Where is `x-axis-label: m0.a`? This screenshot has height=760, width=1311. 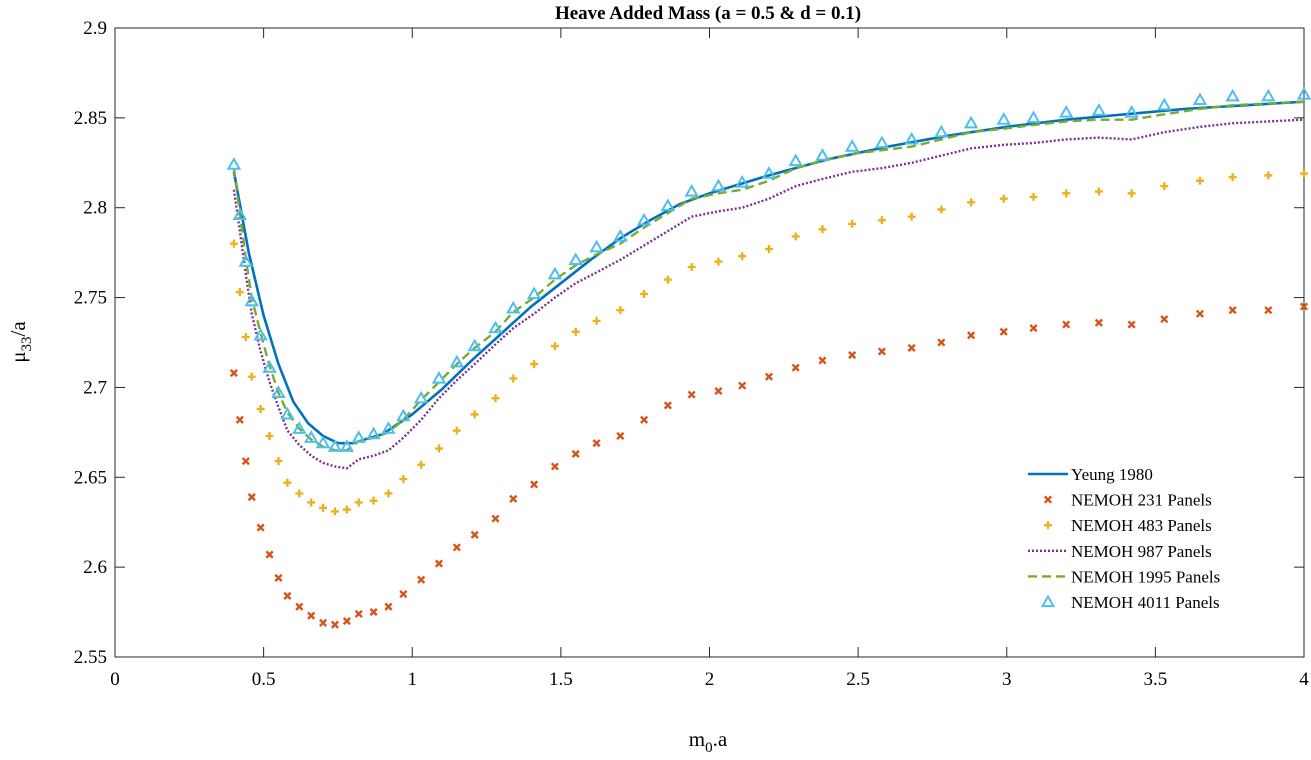
x-axis-label: m0.a is located at coordinates (708, 741).